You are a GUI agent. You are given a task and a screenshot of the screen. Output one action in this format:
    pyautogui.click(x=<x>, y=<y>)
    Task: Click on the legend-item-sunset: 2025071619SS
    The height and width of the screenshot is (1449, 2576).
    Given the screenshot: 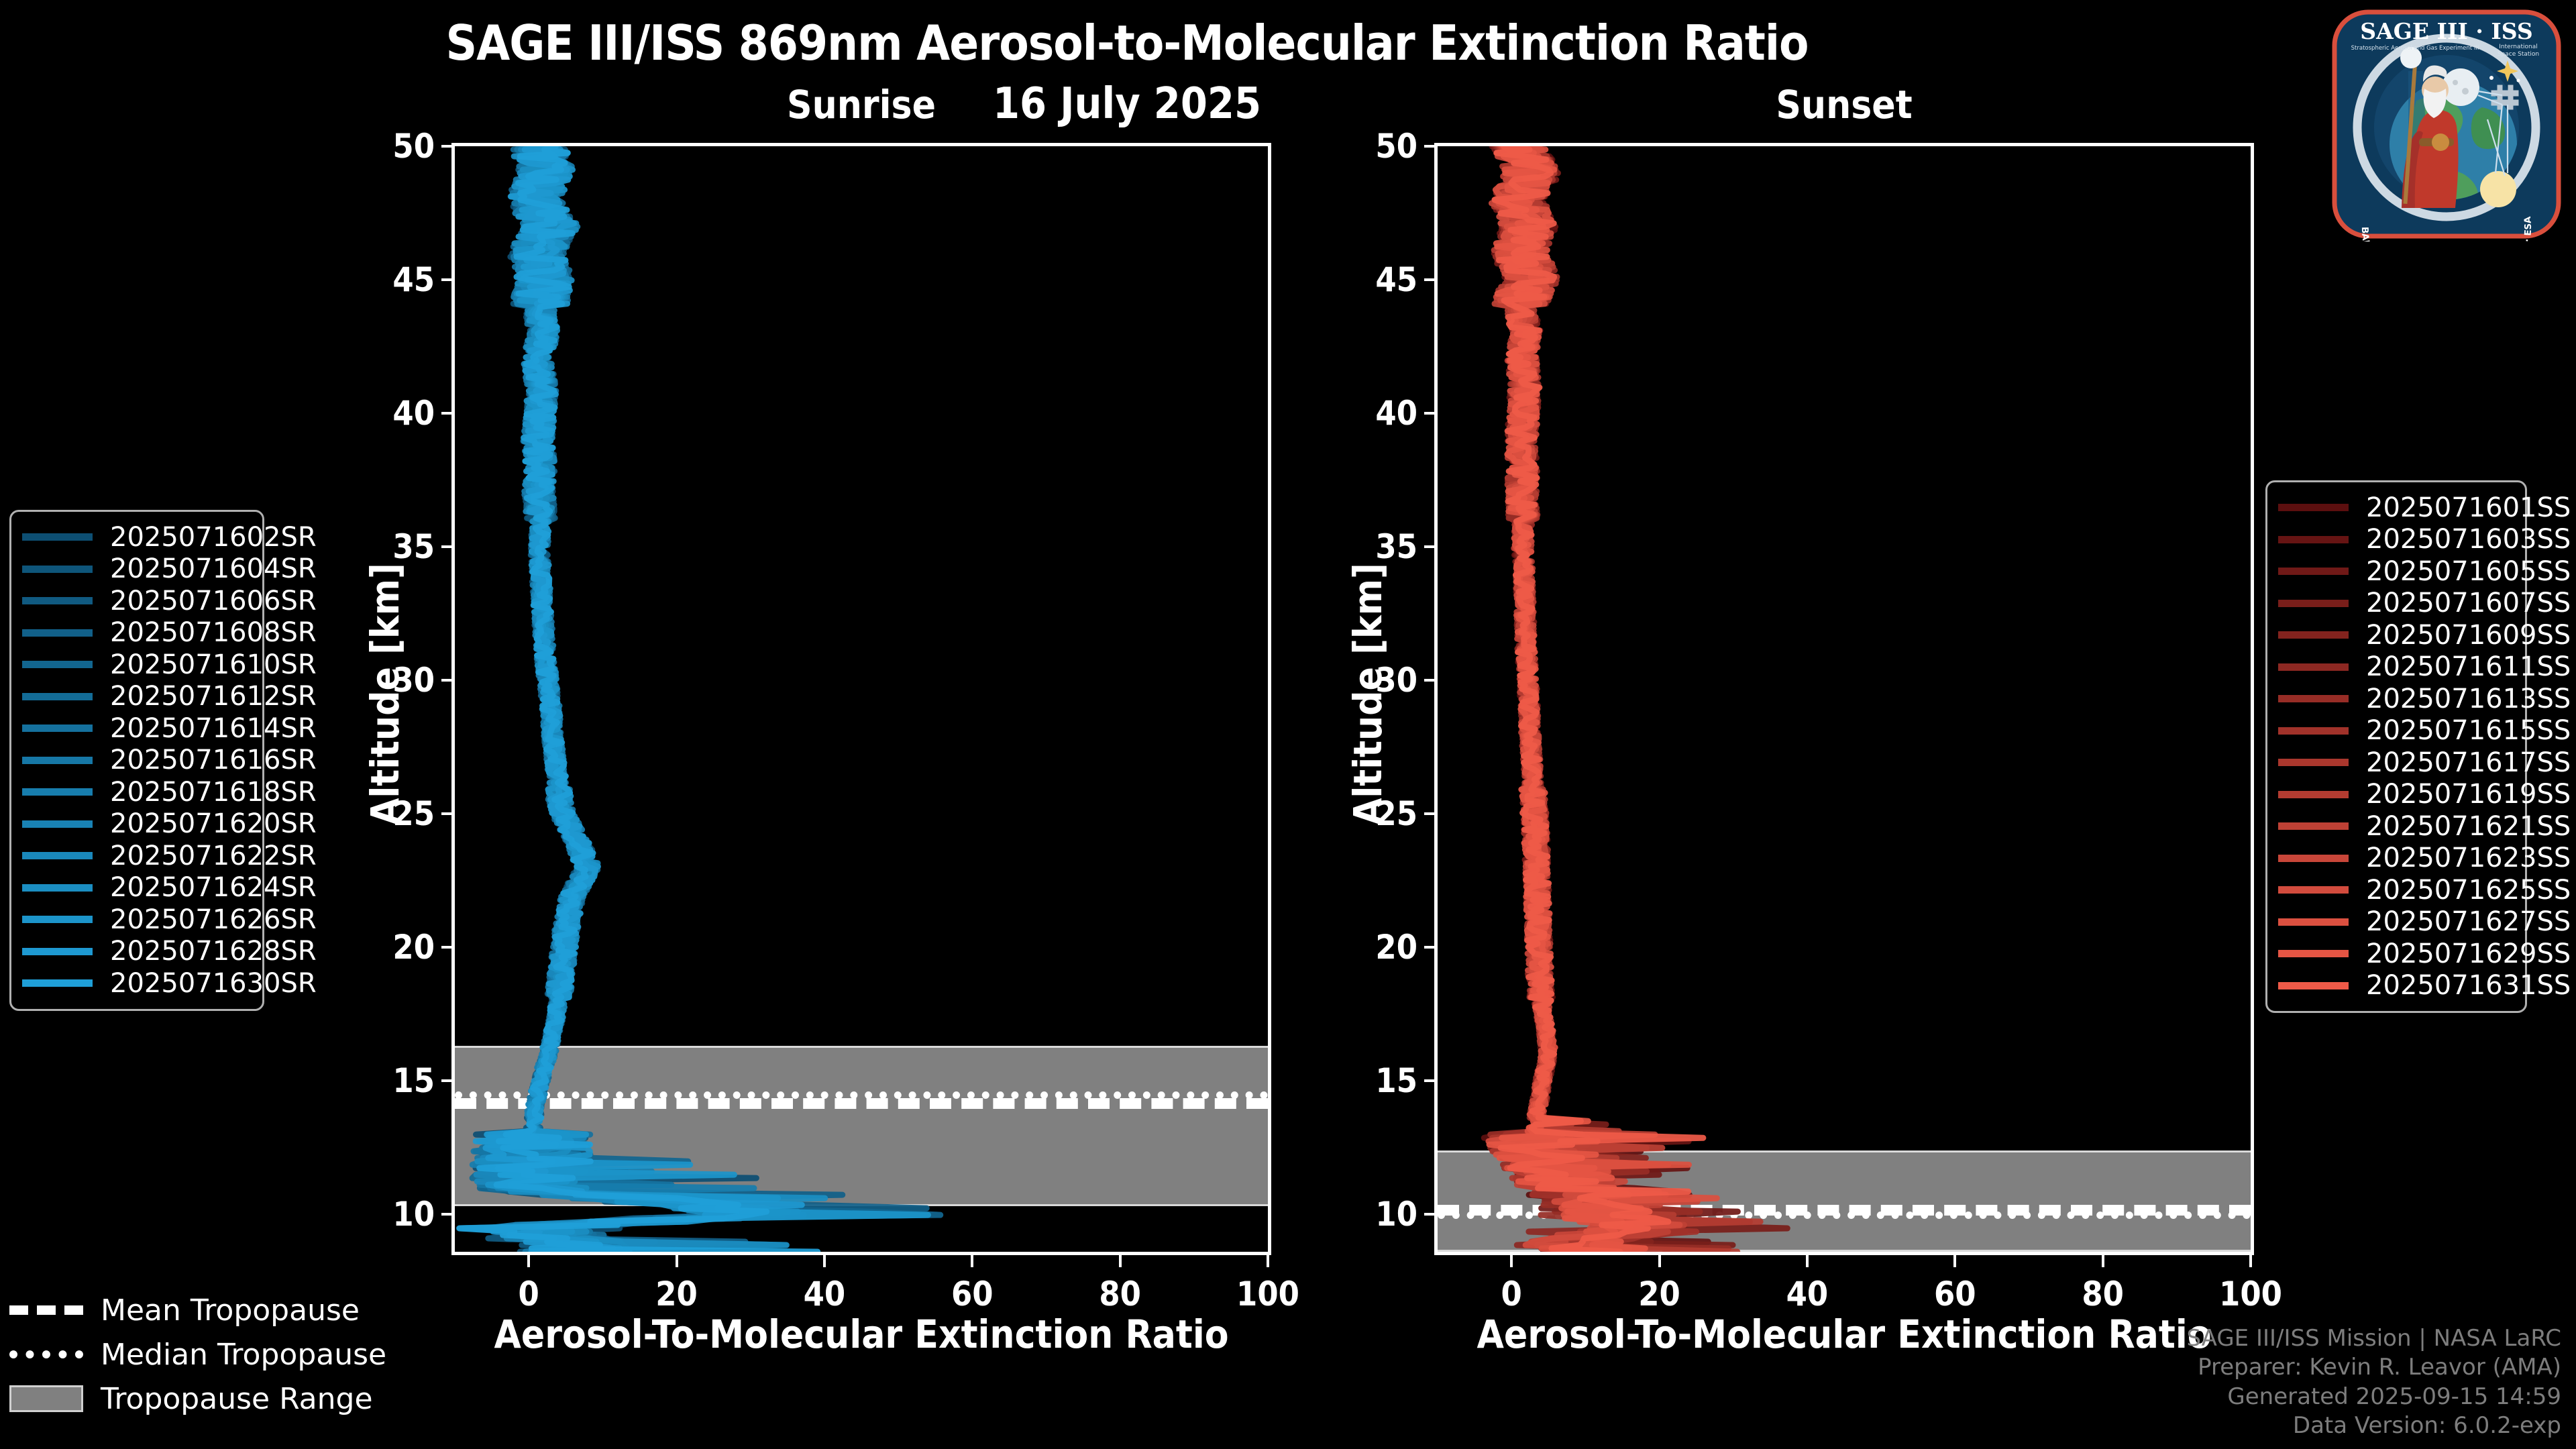 What is the action you would take?
    pyautogui.click(x=2424, y=795)
    